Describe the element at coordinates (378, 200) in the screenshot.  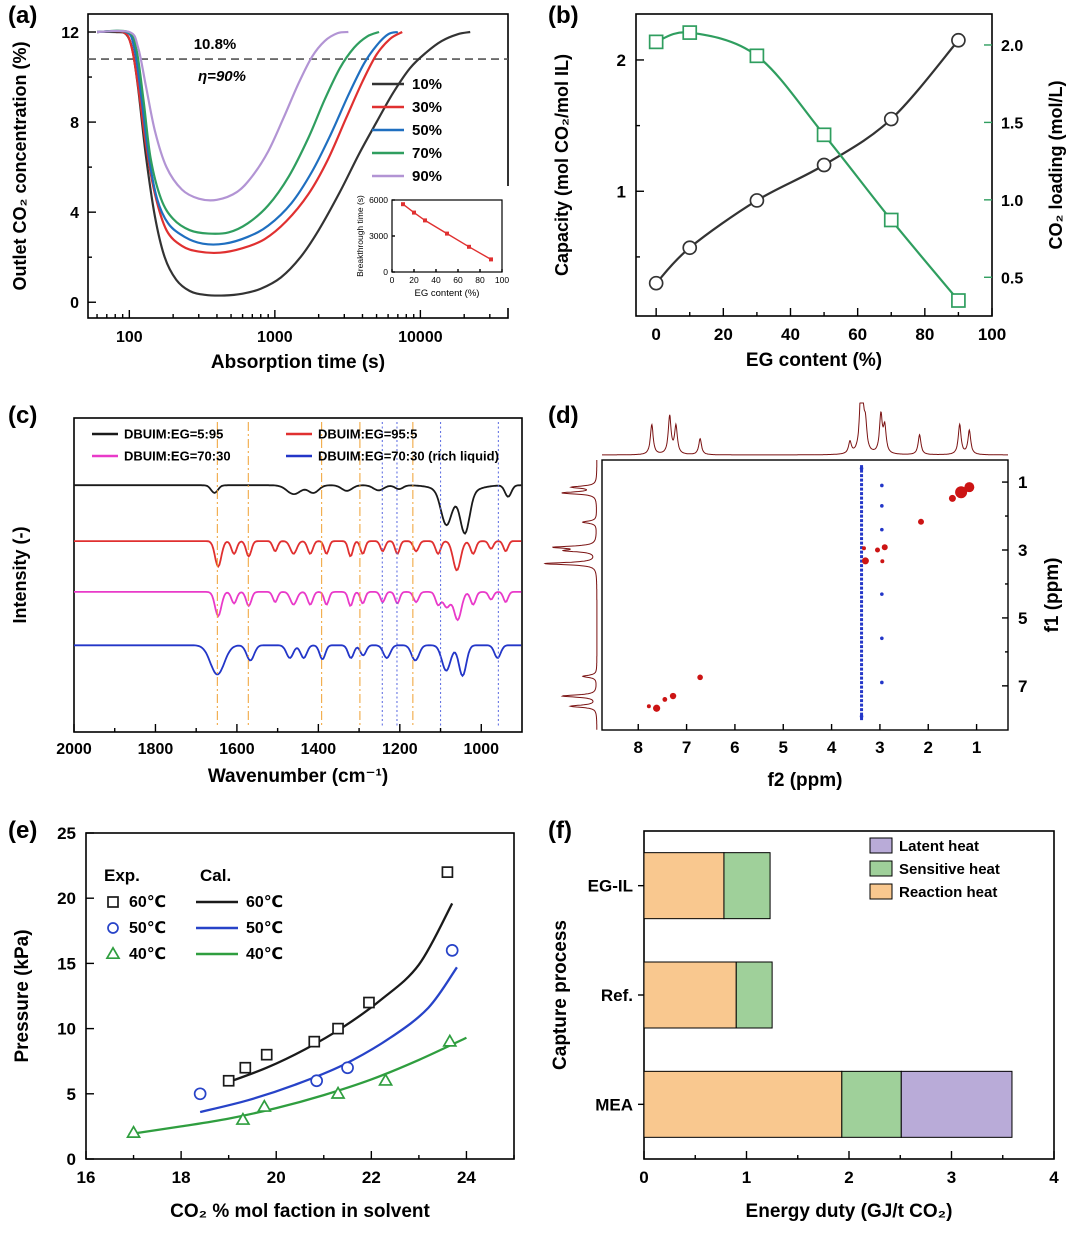
I see `svg-text: 6000` at that location.